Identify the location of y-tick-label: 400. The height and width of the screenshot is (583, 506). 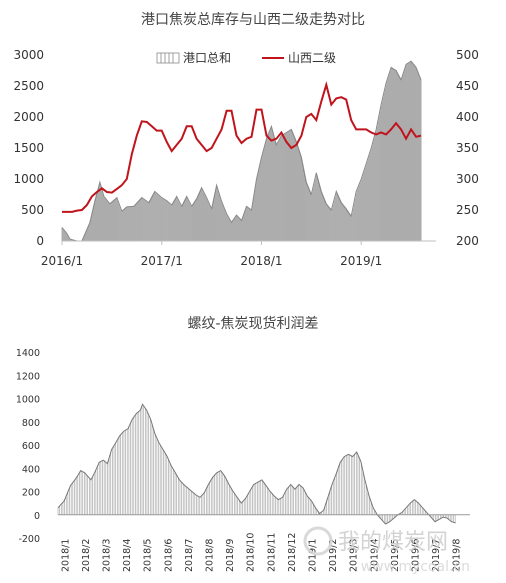
(31, 469).